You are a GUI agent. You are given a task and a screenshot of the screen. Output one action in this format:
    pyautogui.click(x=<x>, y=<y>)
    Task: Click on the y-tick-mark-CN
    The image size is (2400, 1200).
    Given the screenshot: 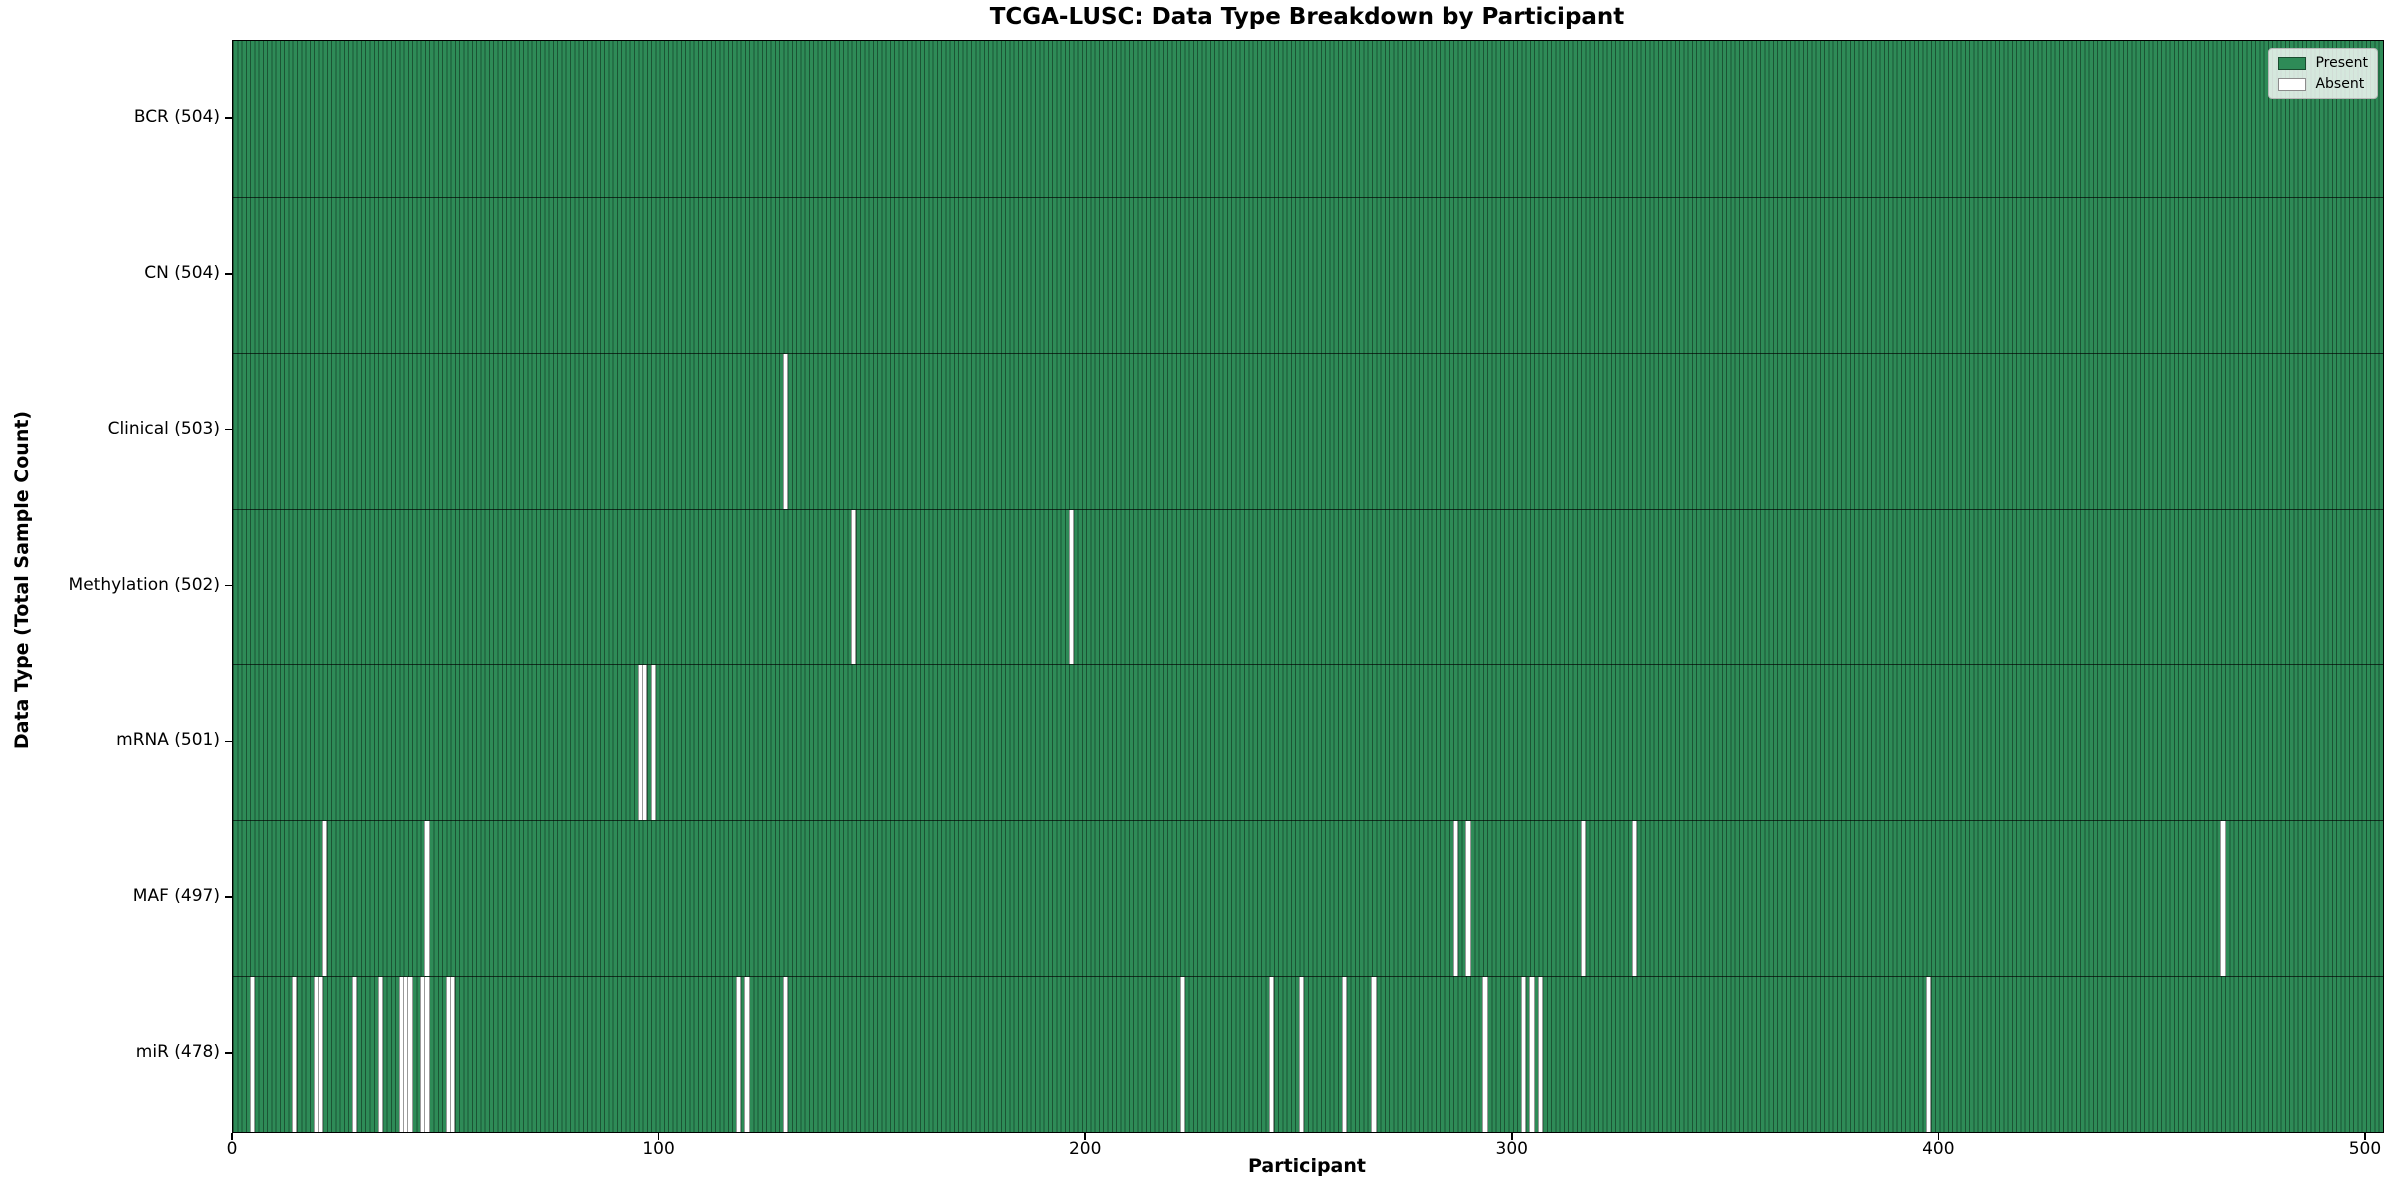 What is the action you would take?
    pyautogui.click(x=228, y=274)
    